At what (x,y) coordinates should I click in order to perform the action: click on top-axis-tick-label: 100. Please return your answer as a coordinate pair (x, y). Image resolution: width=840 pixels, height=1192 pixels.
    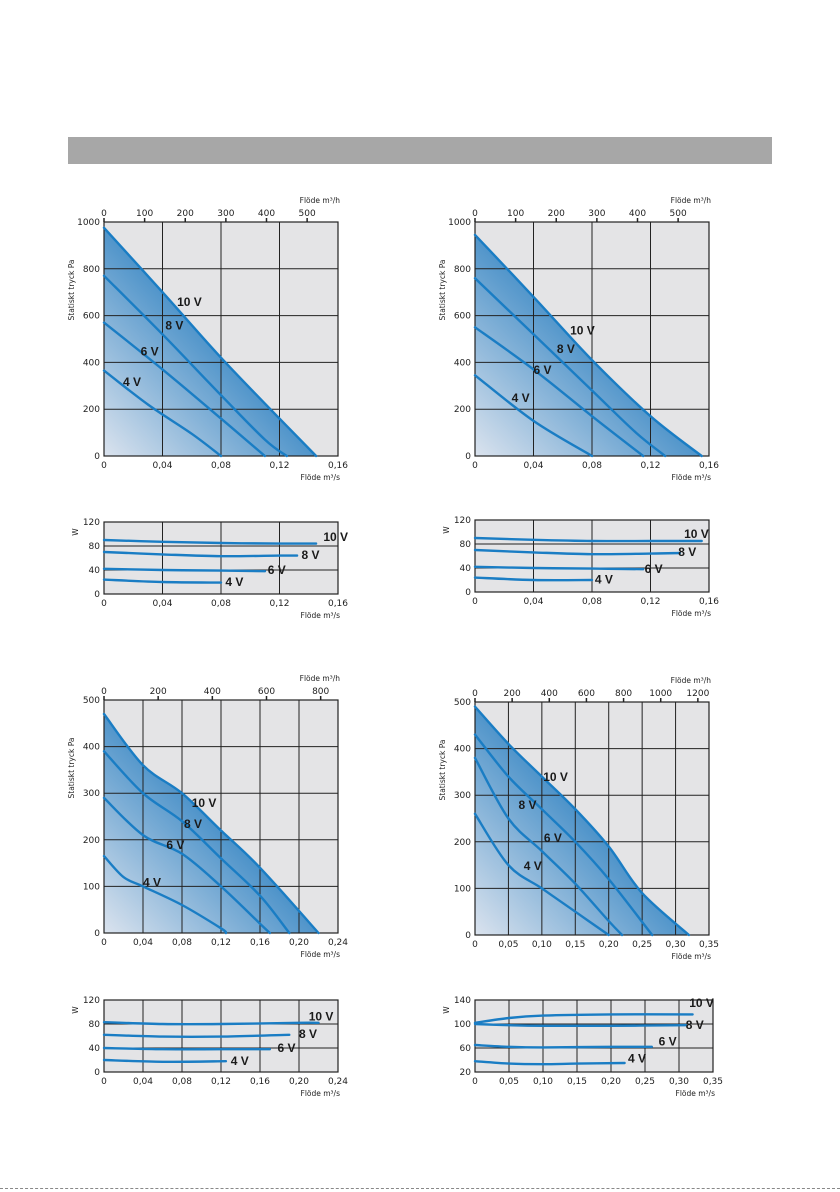
    Looking at the image, I should click on (515, 214).